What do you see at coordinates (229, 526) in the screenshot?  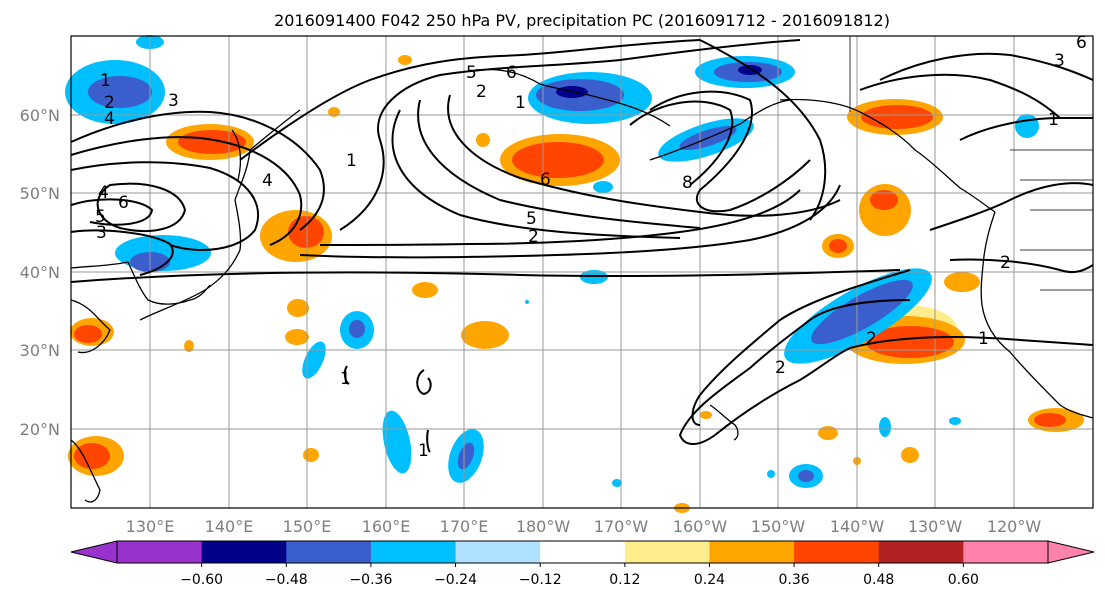 I see `longitude-label: 140°E` at bounding box center [229, 526].